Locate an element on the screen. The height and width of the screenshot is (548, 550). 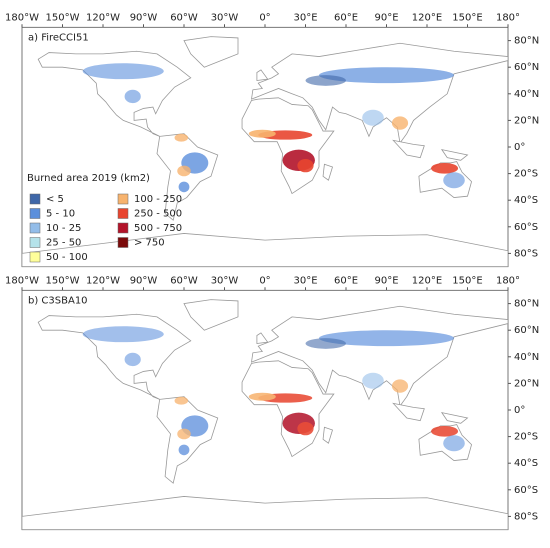
legend-label: 50 - 100 is located at coordinates (67, 257).